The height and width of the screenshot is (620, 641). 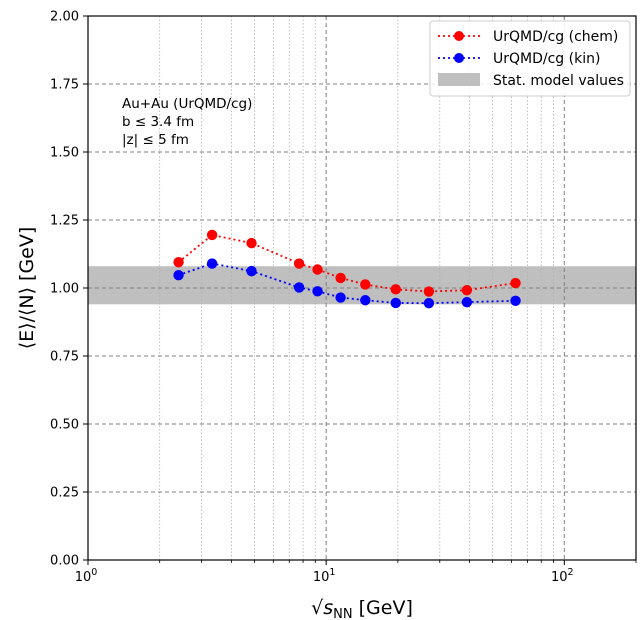 What do you see at coordinates (64, 153) in the screenshot?
I see `y-tick-label: 1.50` at bounding box center [64, 153].